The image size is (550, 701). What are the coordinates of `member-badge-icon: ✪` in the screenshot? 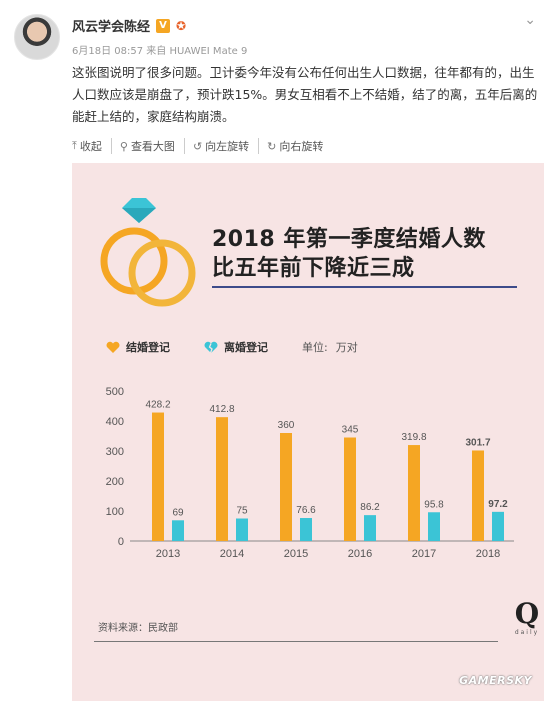 It's located at (181, 25).